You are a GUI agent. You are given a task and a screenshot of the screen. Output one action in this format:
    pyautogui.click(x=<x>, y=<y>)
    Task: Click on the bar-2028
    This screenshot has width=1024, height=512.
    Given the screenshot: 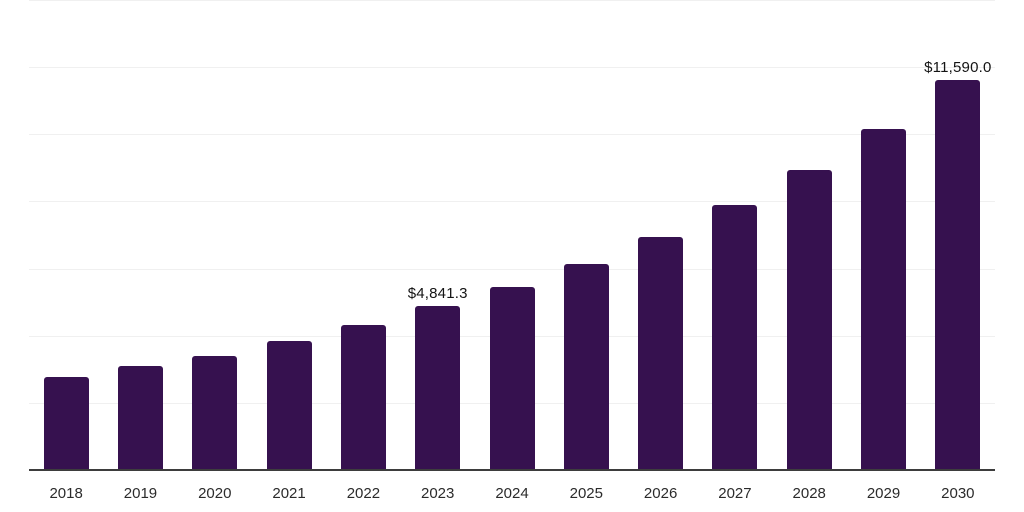 What is the action you would take?
    pyautogui.click(x=809, y=319)
    